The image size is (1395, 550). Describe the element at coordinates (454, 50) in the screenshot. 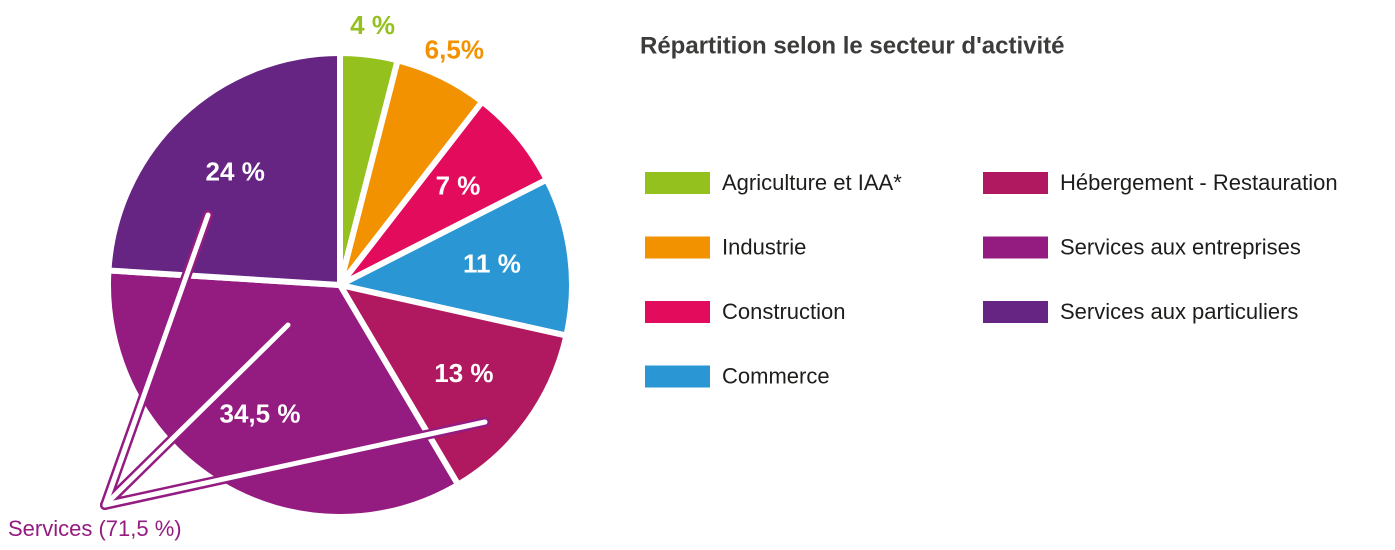

I see `value-label: 6,5%` at that location.